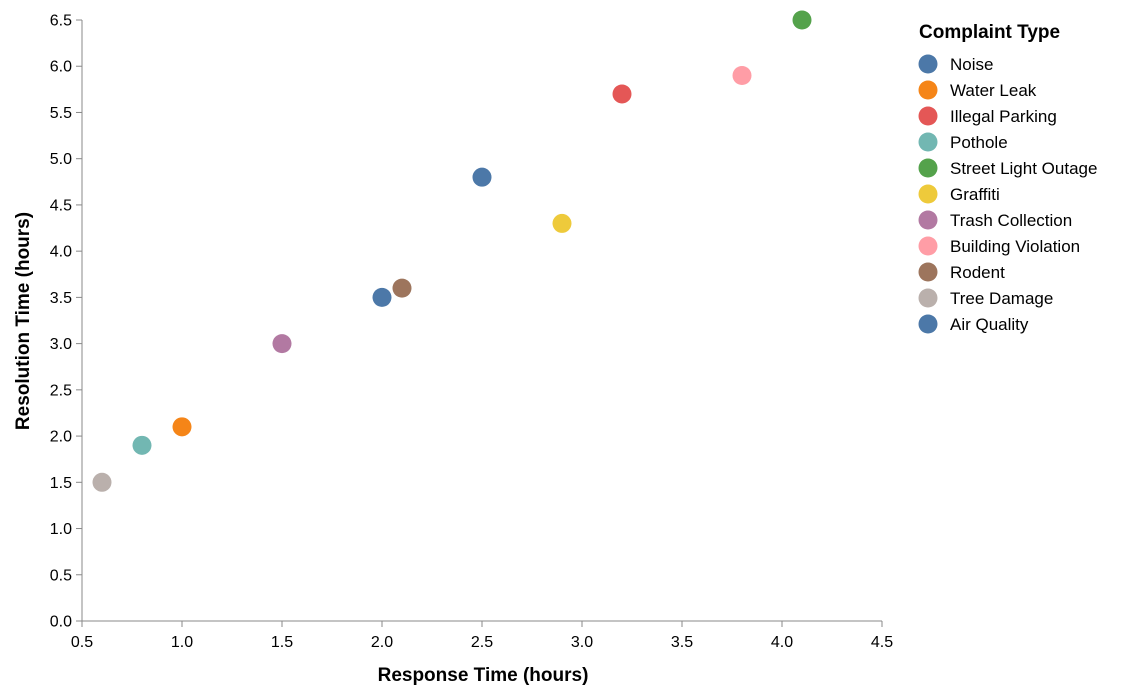 The image size is (1134, 694). Describe the element at coordinates (1001, 298) in the screenshot. I see `legend-label: Tree Damage` at that location.